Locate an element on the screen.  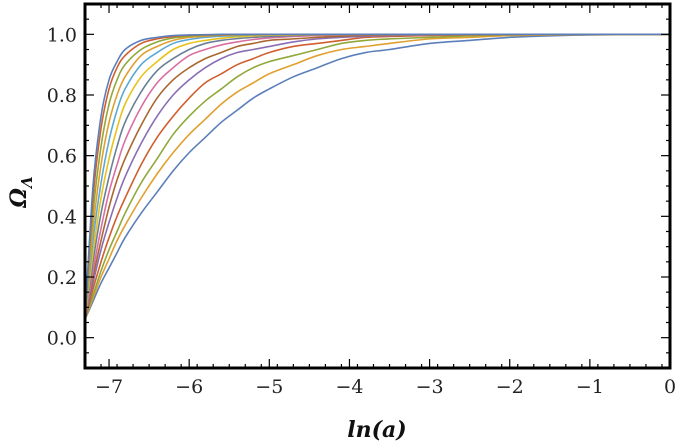
y-axis-title-sub: Λ is located at coordinates (27, 183).